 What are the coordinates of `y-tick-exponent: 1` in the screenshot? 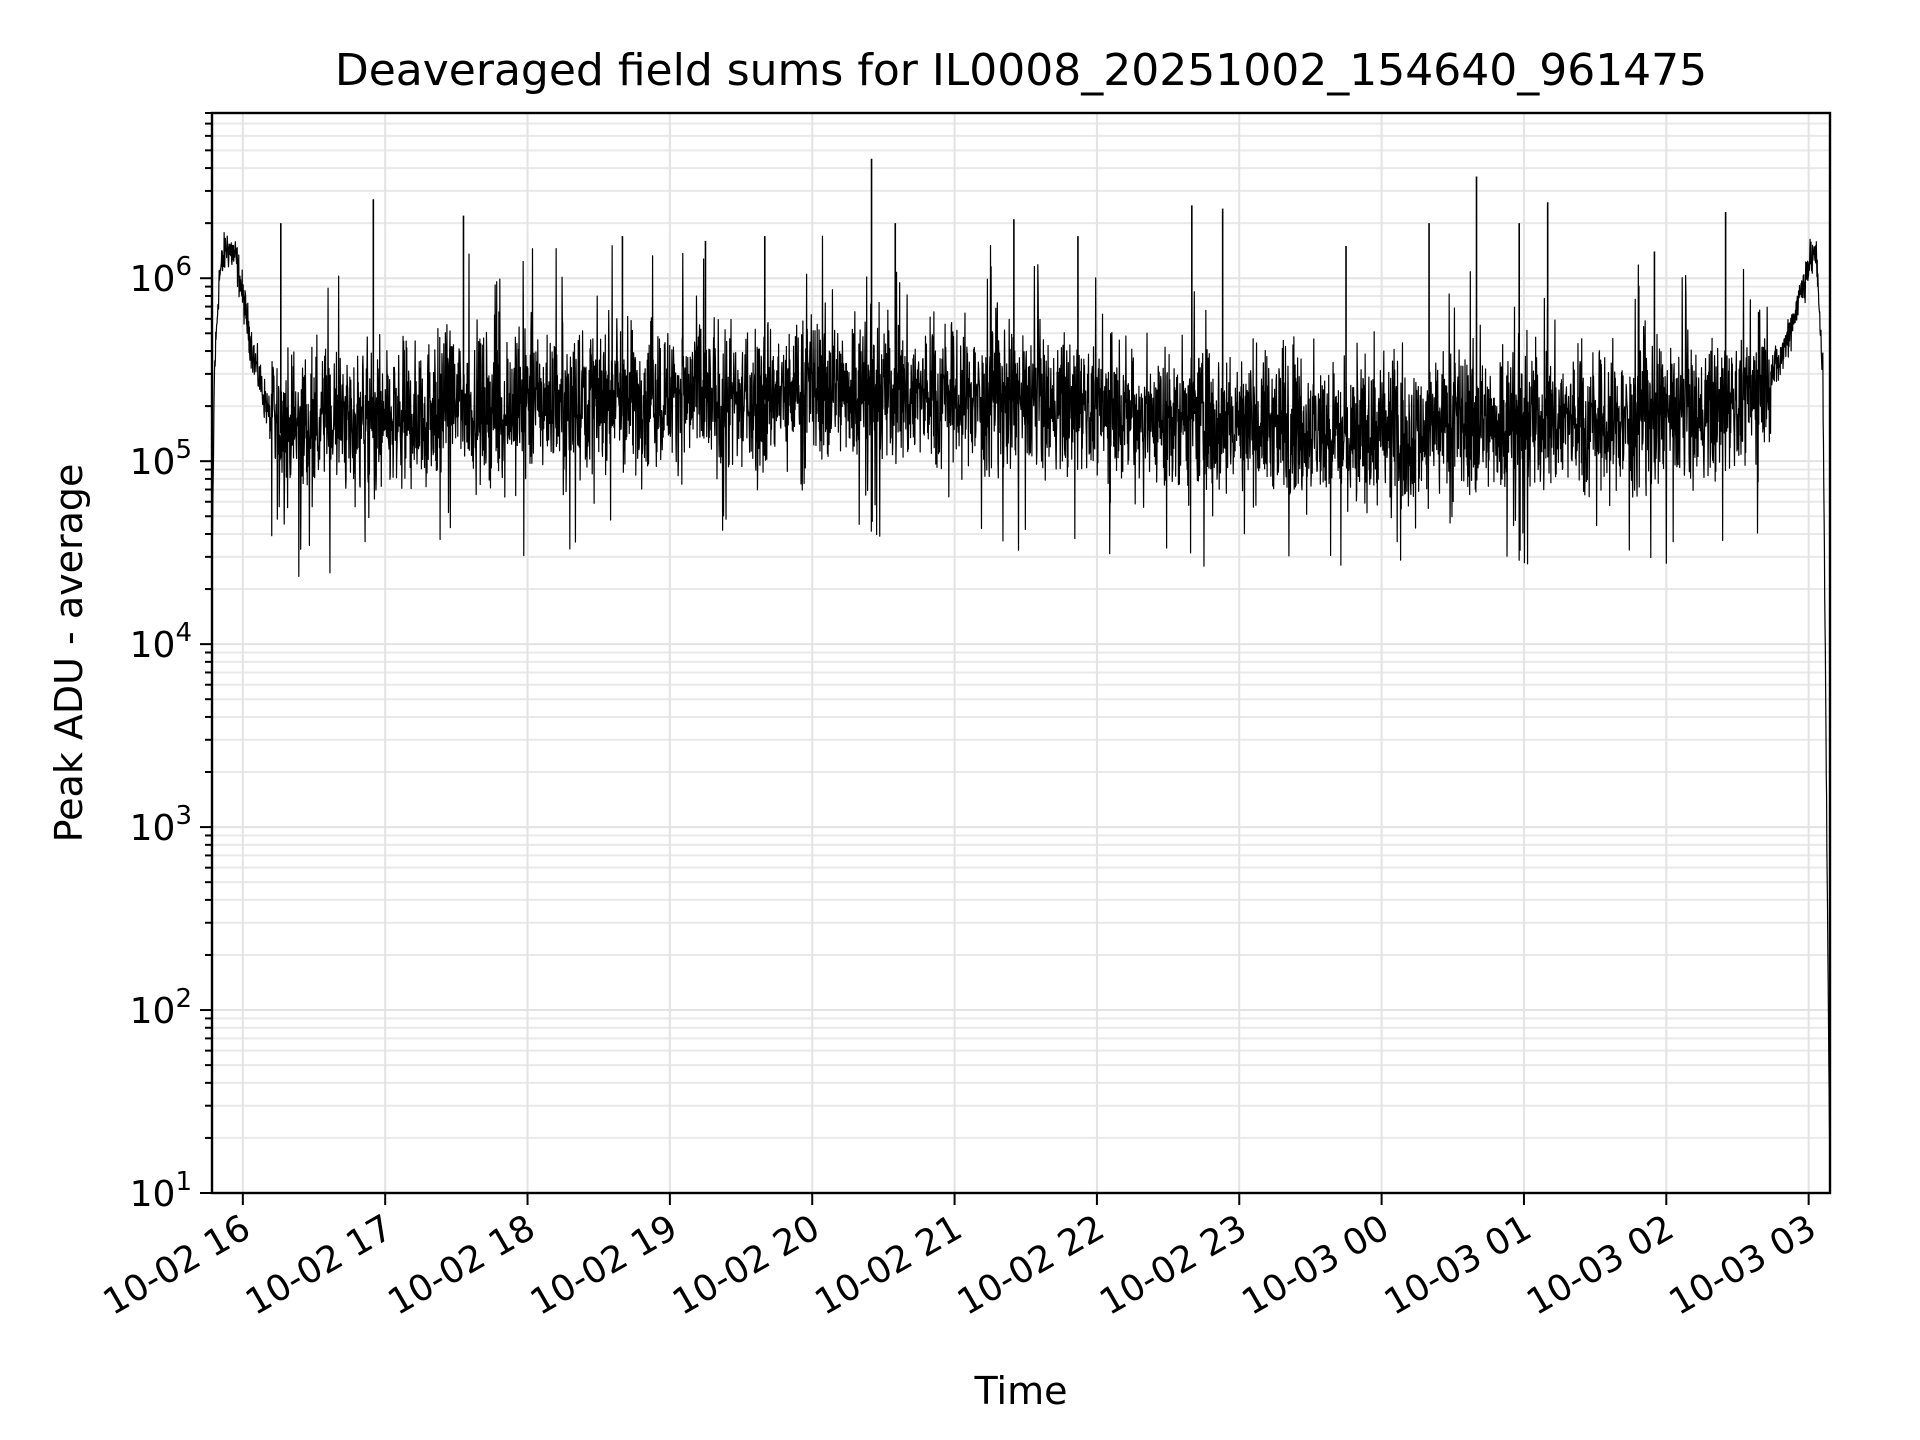 It's located at (183, 1182).